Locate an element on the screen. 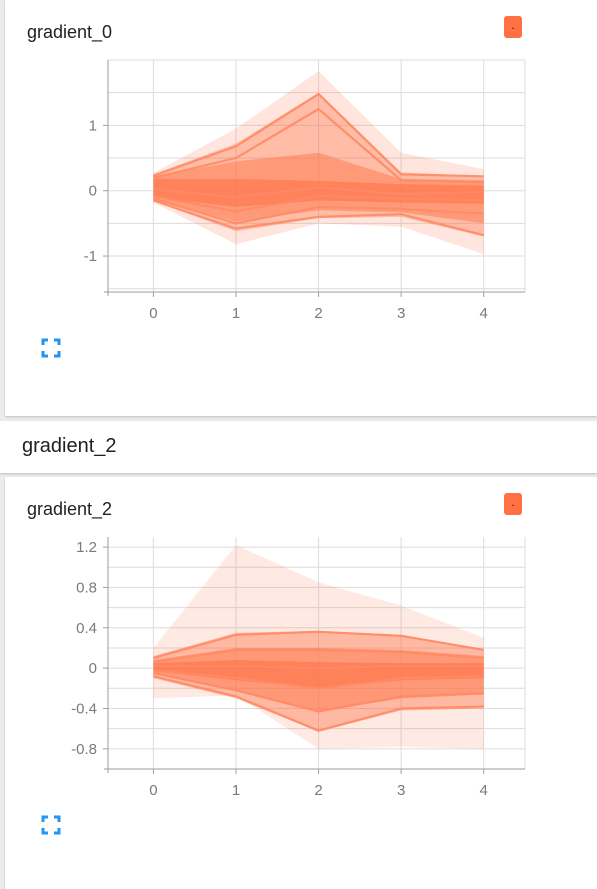 Image resolution: width=597 pixels, height=889 pixels. y-tick-label: 1 is located at coordinates (93, 125).